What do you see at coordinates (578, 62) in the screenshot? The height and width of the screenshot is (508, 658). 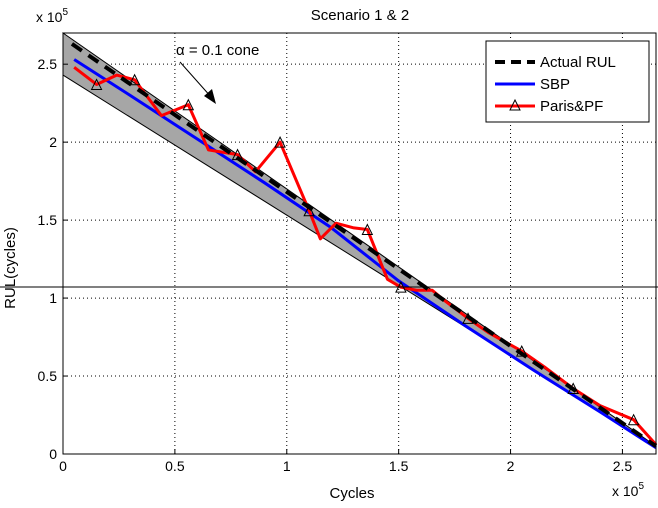 I see `legend-label-actual-rul: Actual RUL` at bounding box center [578, 62].